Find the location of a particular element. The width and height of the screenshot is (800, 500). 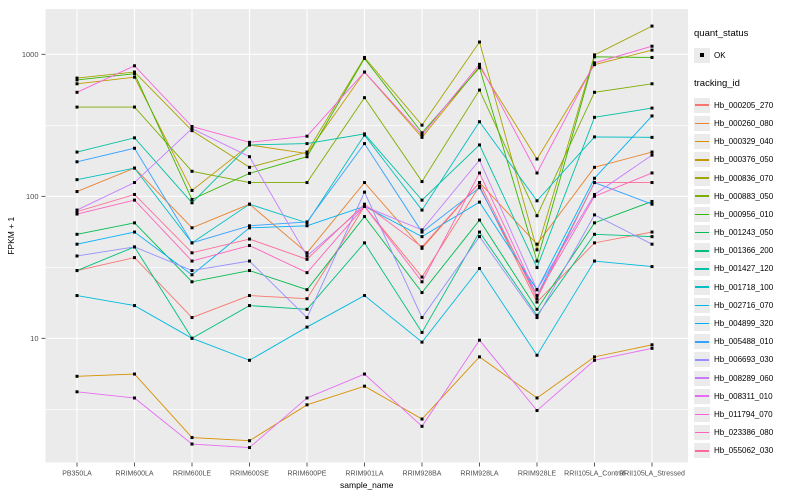

legend-item-Hb_000836_070: Hb_000836_070 is located at coordinates (747, 178).